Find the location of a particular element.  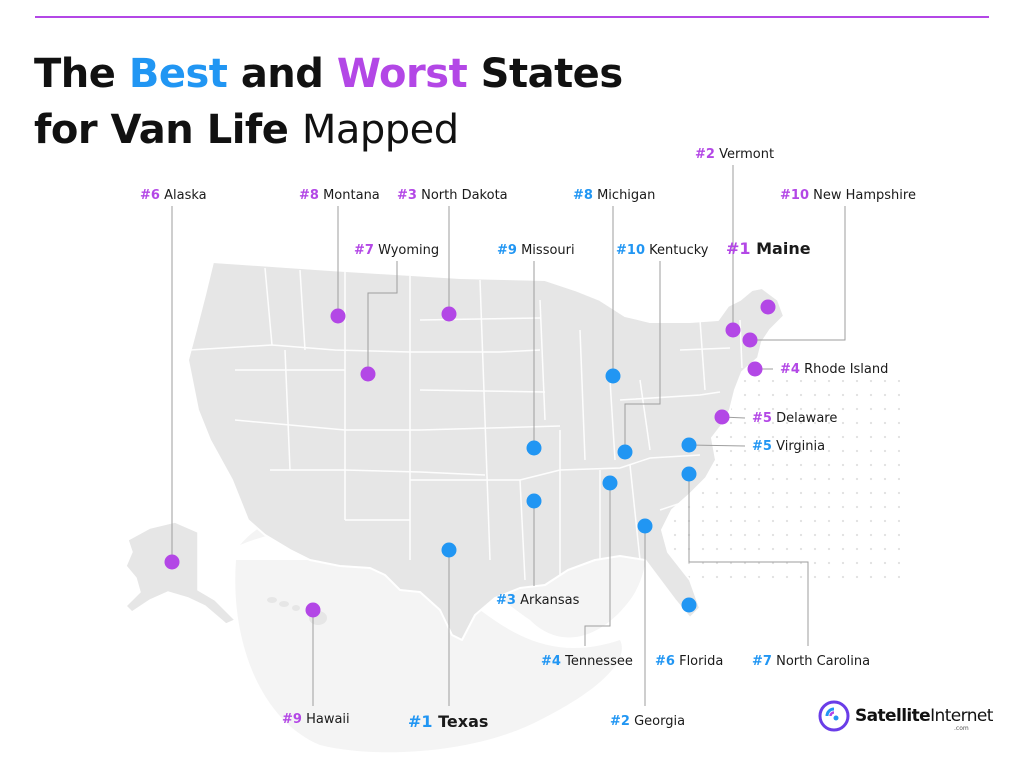

rank-kentucky: #10 is located at coordinates (630, 250).